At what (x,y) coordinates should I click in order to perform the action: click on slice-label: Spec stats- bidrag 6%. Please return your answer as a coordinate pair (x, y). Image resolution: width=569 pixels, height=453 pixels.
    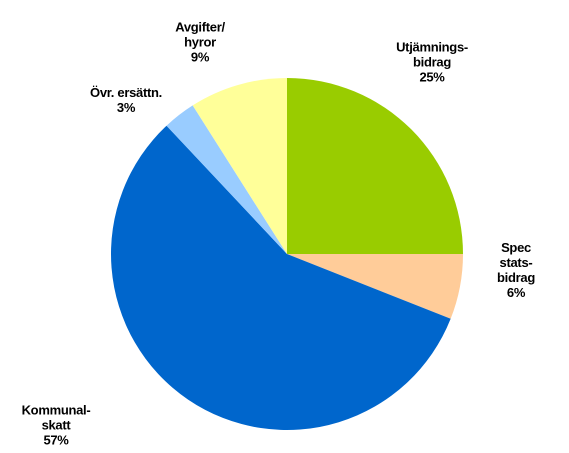
    Looking at the image, I should click on (516, 270).